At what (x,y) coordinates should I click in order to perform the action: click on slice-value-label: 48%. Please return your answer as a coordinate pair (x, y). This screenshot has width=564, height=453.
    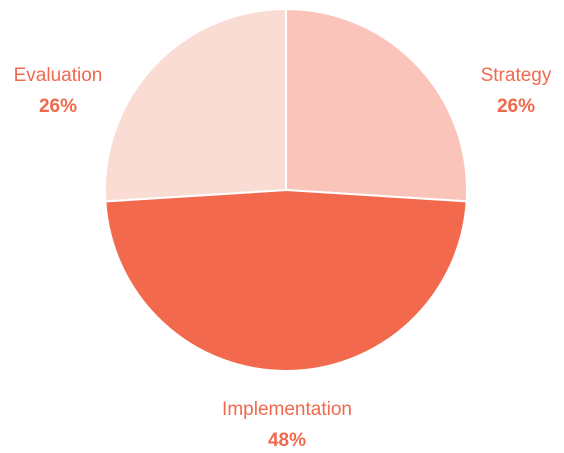
    Looking at the image, I should click on (287, 440).